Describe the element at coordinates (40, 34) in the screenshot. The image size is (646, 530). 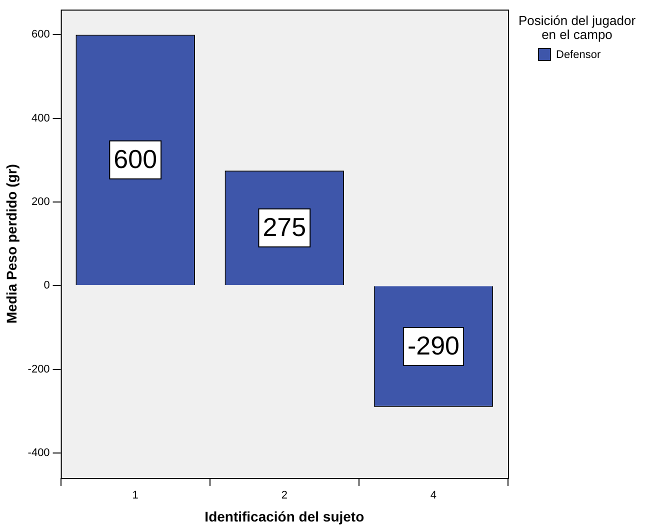
I see `y-tick-label: 600` at that location.